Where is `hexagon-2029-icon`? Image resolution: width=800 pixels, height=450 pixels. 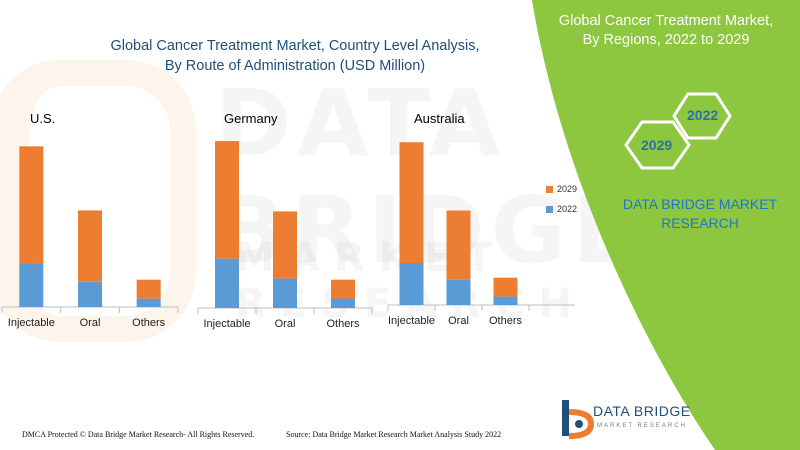
hexagon-2029-icon is located at coordinates (657, 145).